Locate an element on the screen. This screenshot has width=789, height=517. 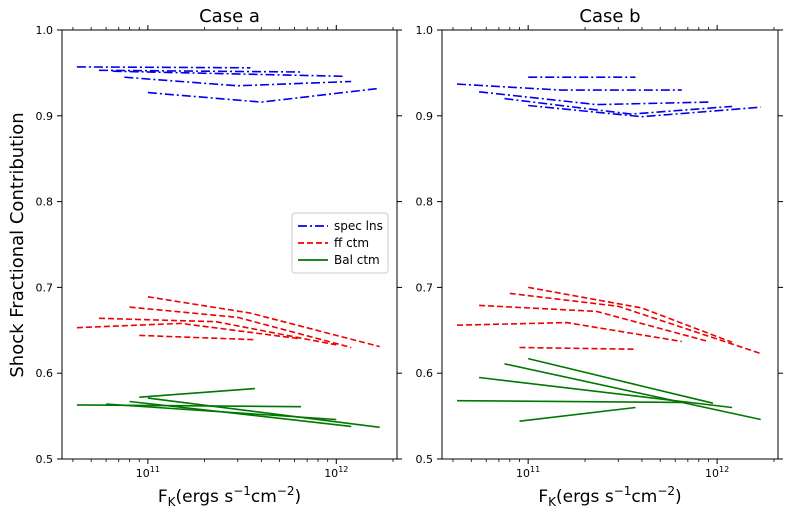
legend-box is located at coordinates (340, 243).